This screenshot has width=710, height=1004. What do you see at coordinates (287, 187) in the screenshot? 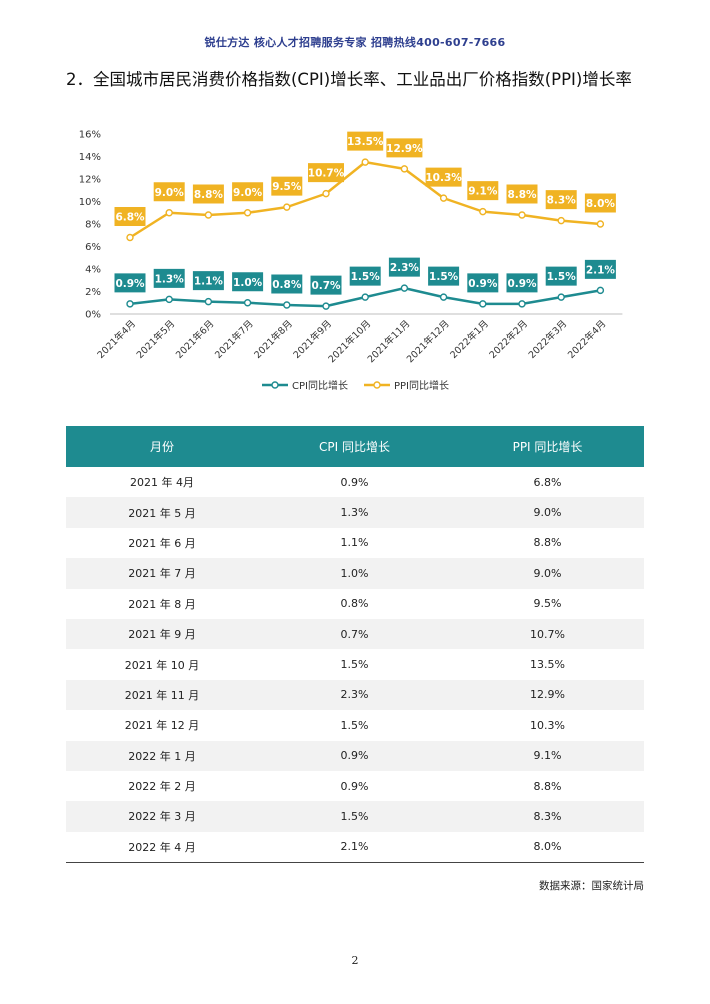
I see `data-label: 9.5%` at bounding box center [287, 187].